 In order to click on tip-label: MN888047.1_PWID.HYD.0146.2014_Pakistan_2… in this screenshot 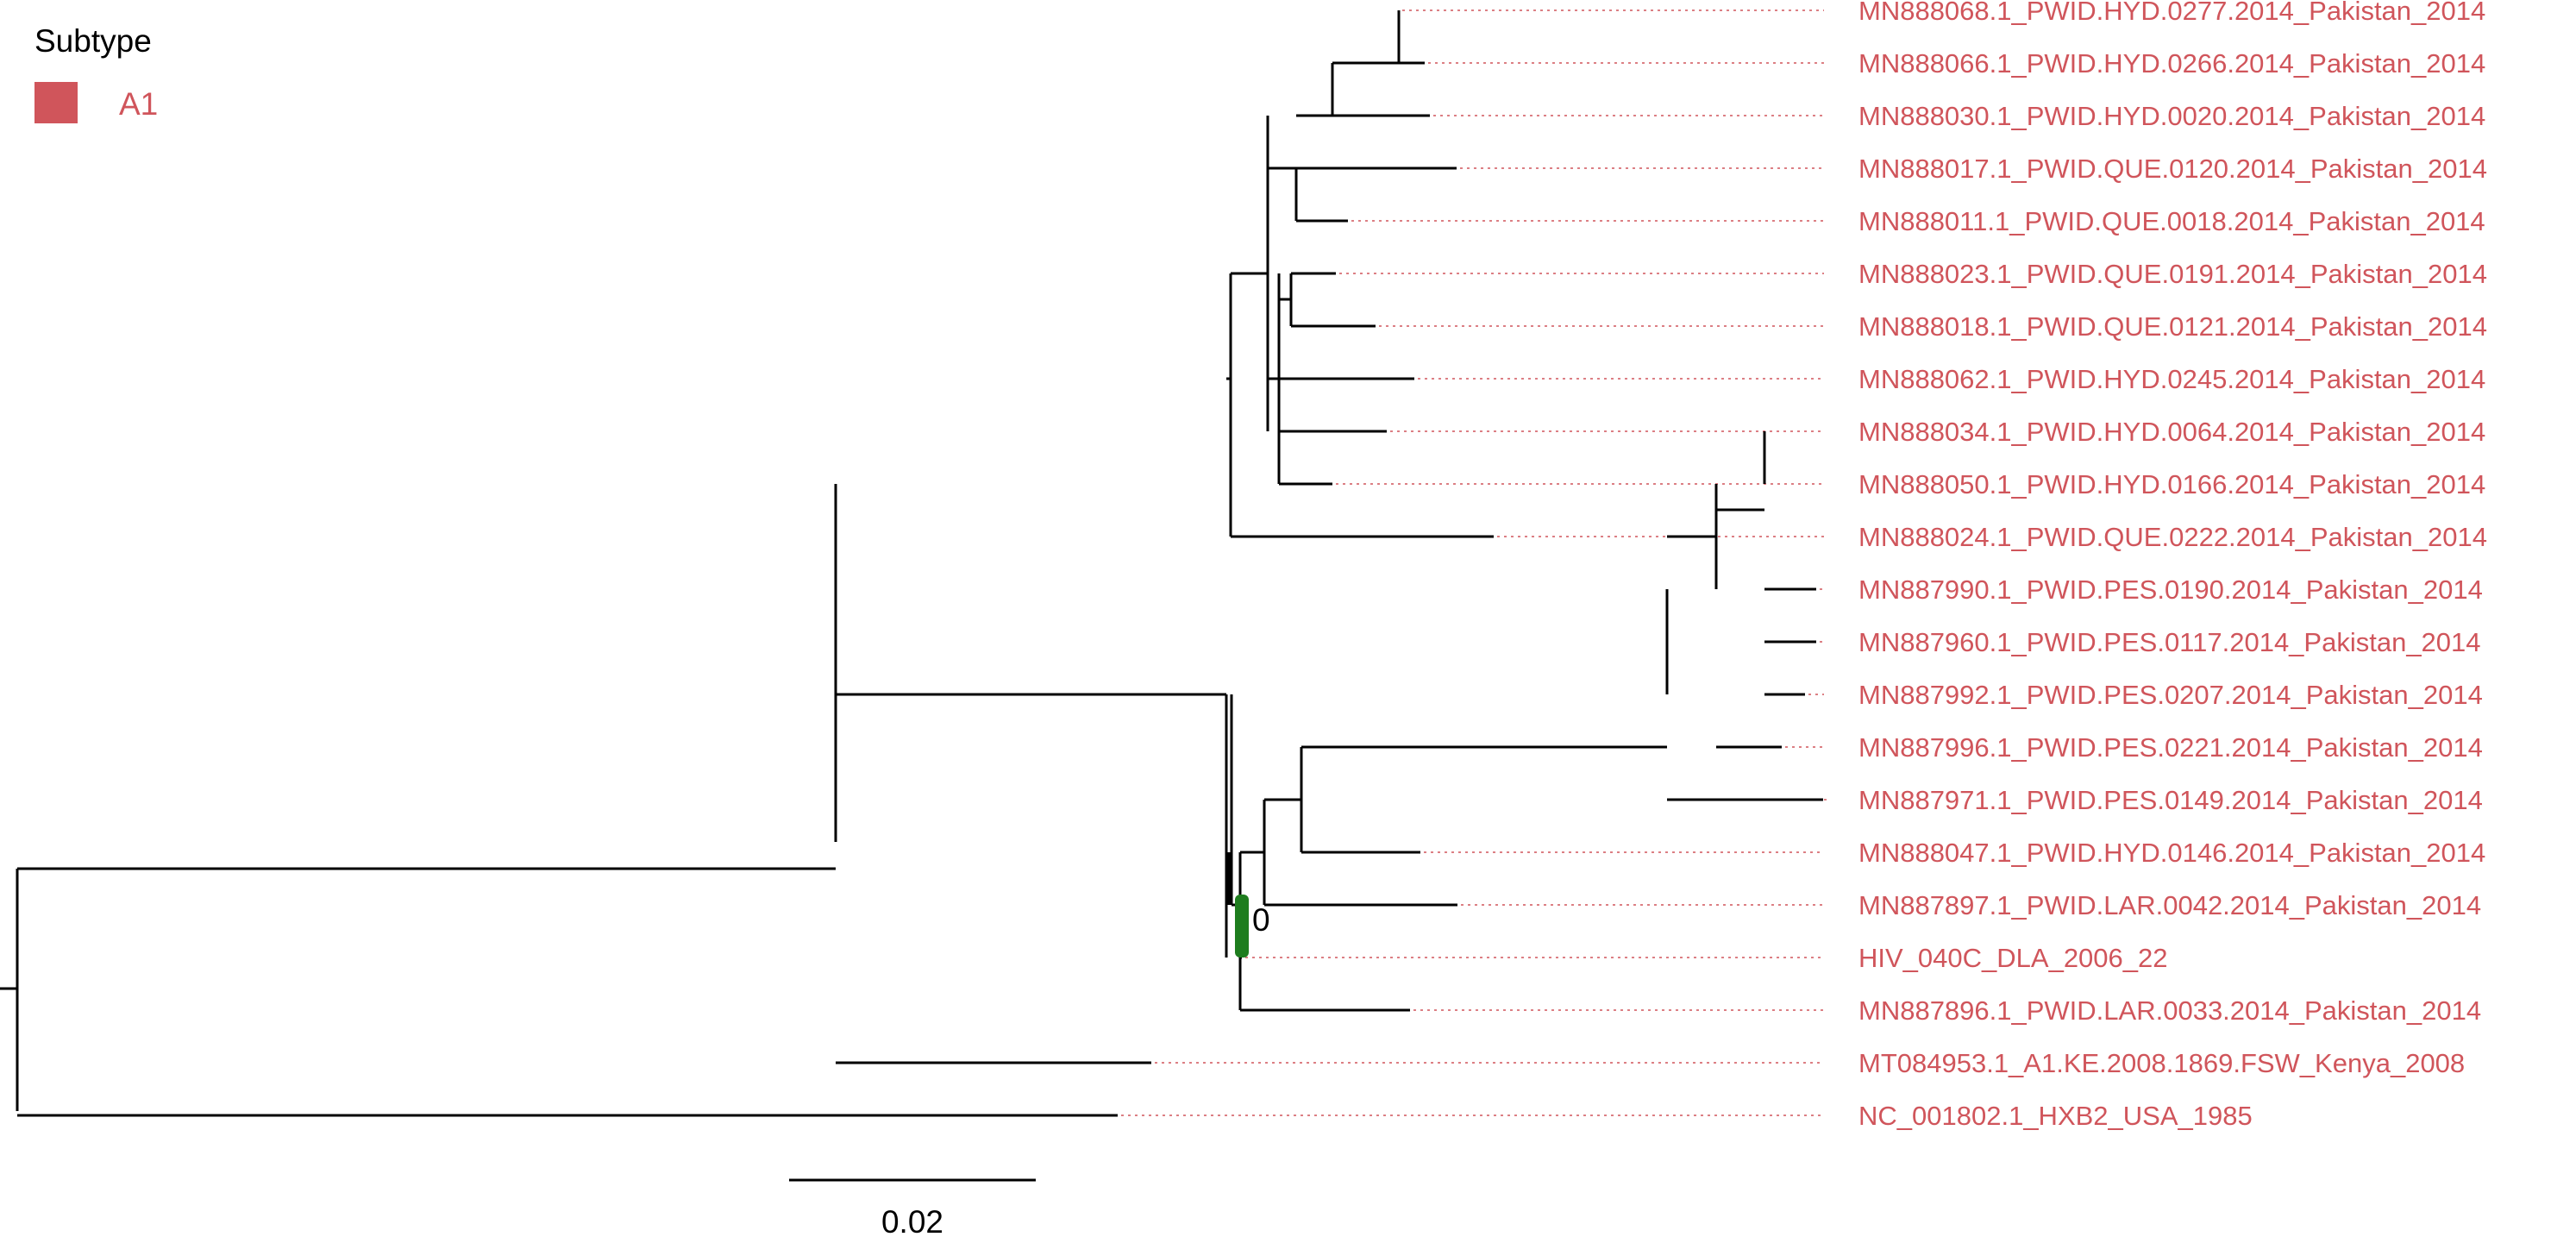, I will do `click(2171, 853)`.